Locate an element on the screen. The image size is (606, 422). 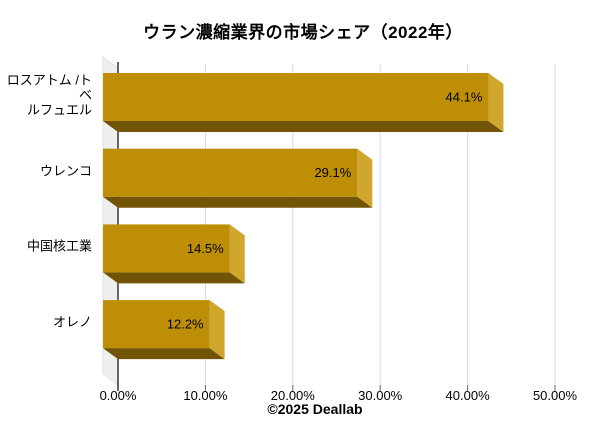
x-axis-tick-label: 10.00% is located at coordinates (205, 395).